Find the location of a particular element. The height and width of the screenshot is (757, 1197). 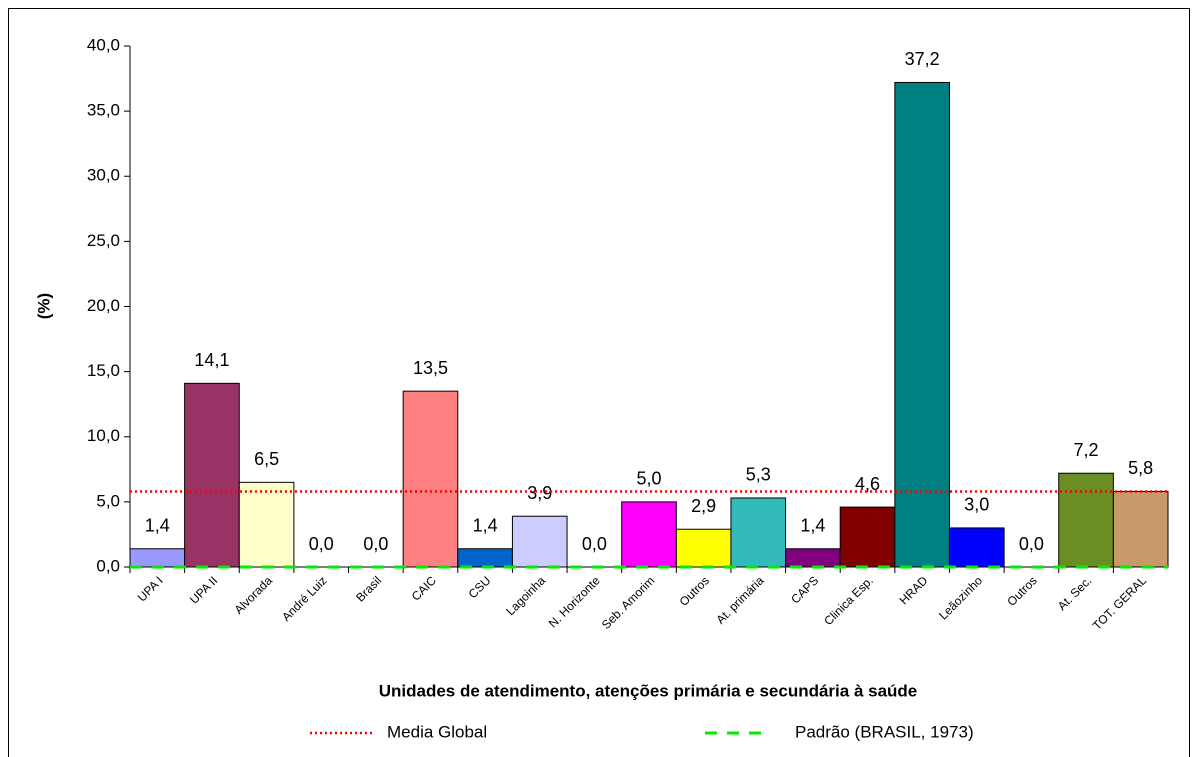

x-tick-label: CSU is located at coordinates (480, 587).